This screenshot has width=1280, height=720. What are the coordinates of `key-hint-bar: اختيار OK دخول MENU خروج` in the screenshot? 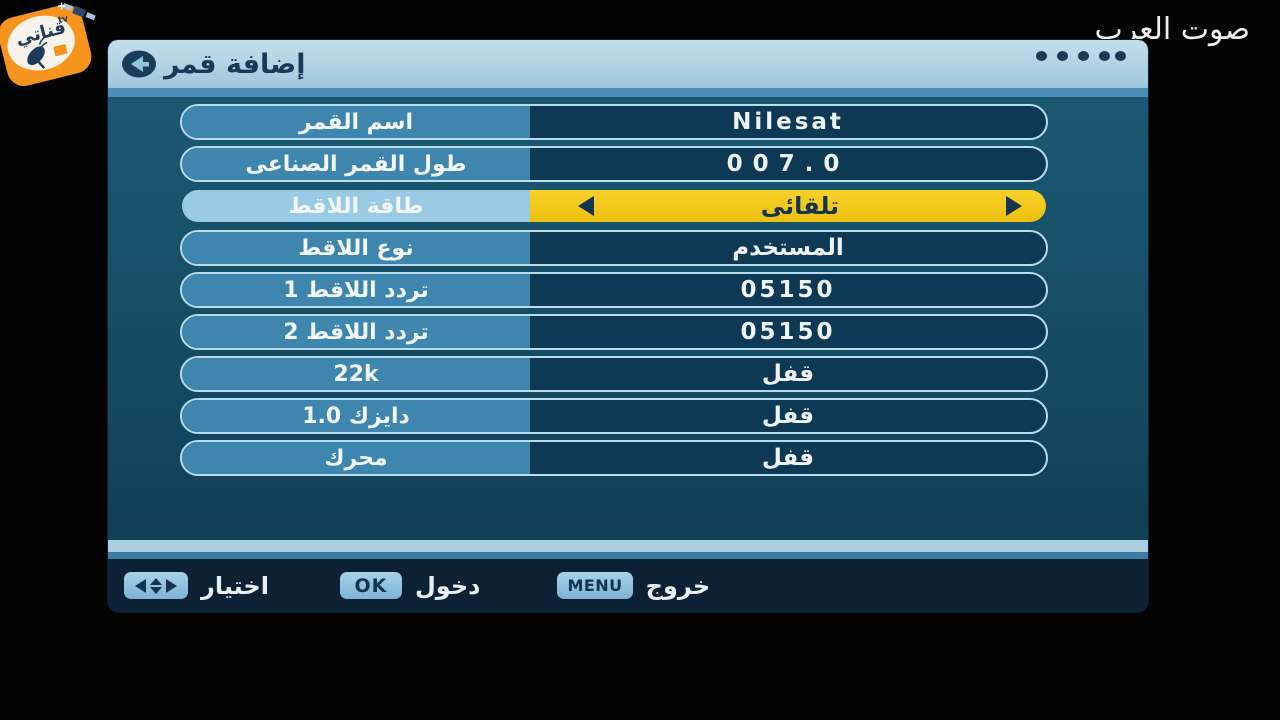 It's located at (628, 585).